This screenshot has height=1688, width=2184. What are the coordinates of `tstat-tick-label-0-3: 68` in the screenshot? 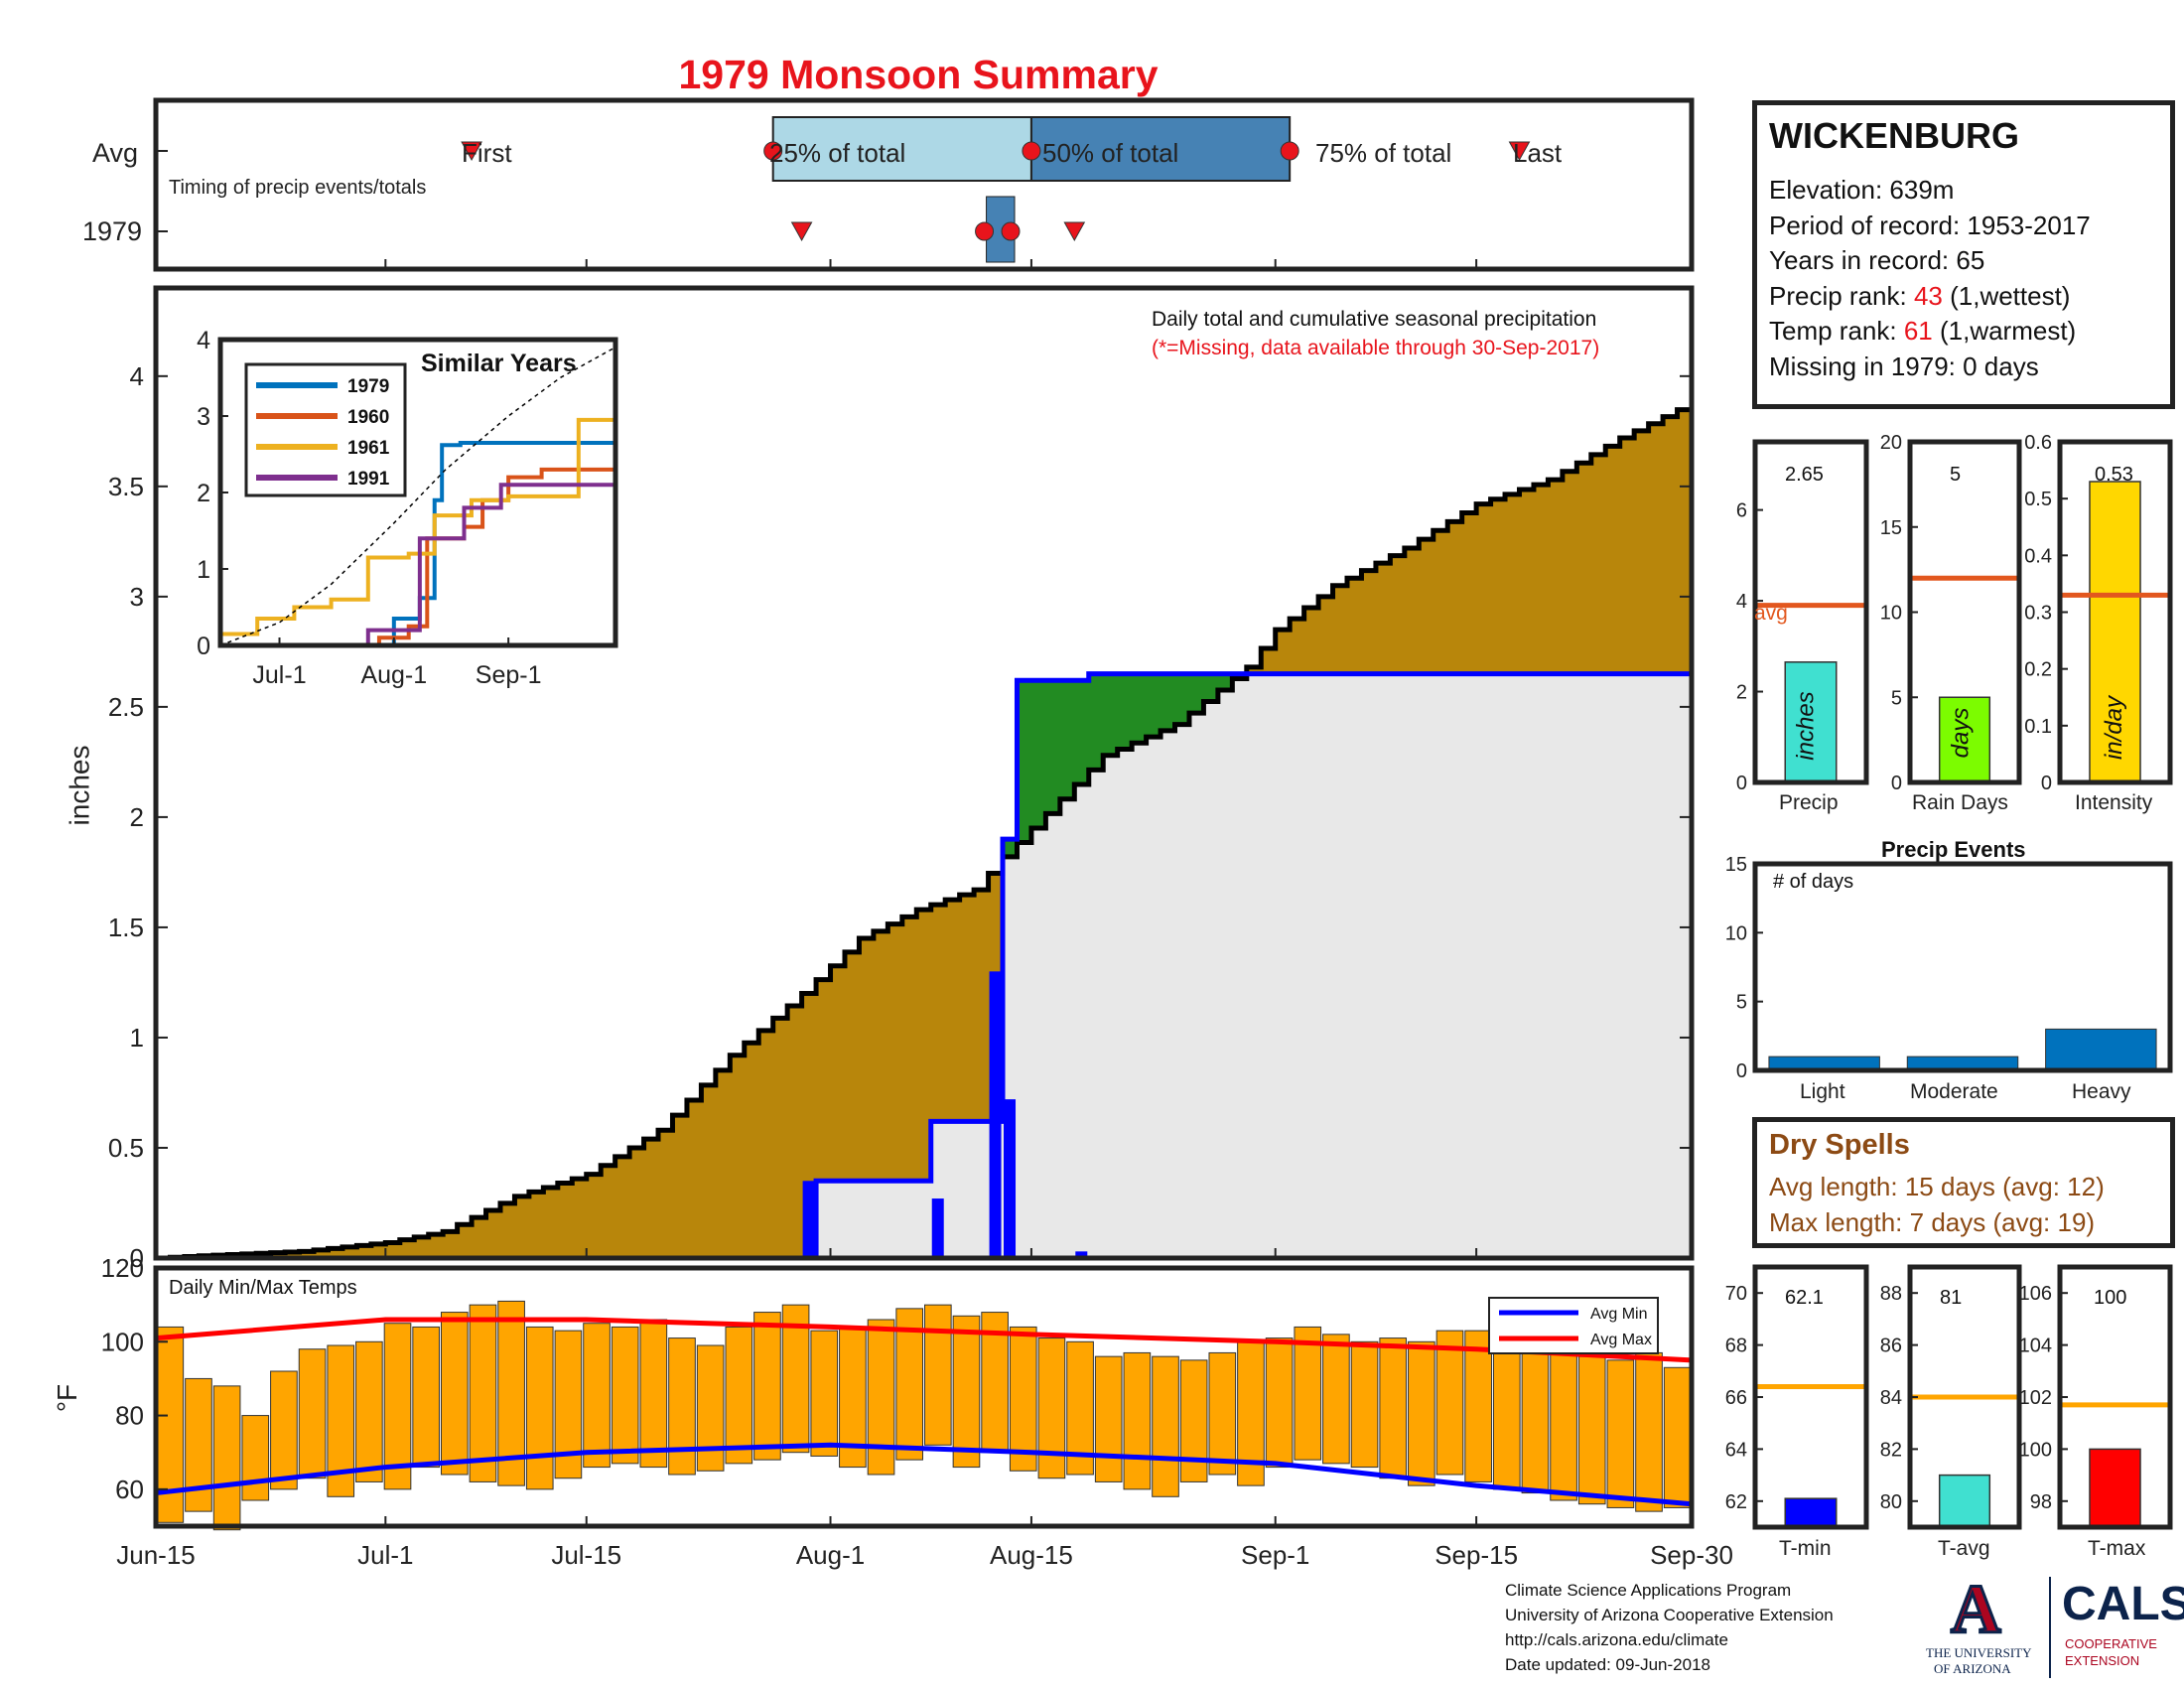 It's located at (1736, 1346).